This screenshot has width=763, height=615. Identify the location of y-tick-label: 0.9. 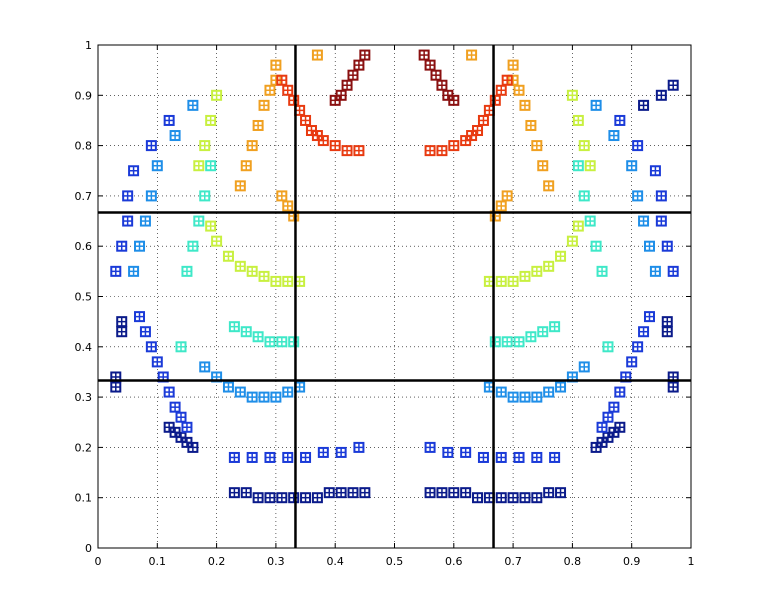
(84, 95).